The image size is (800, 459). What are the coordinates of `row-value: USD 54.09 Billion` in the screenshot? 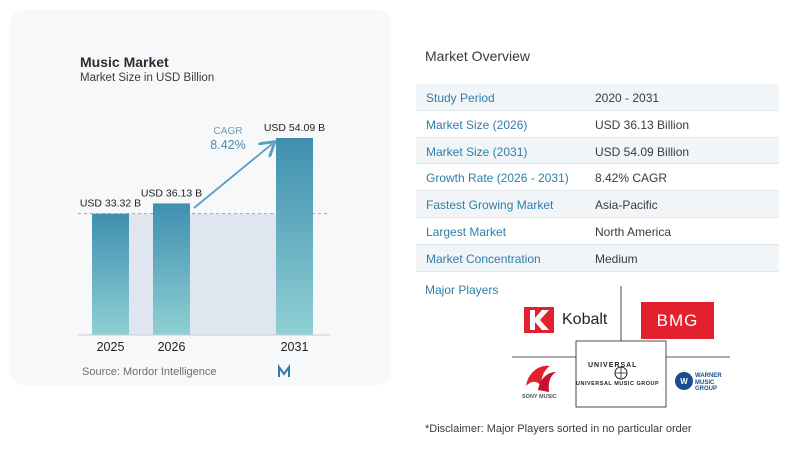 It's located at (642, 151).